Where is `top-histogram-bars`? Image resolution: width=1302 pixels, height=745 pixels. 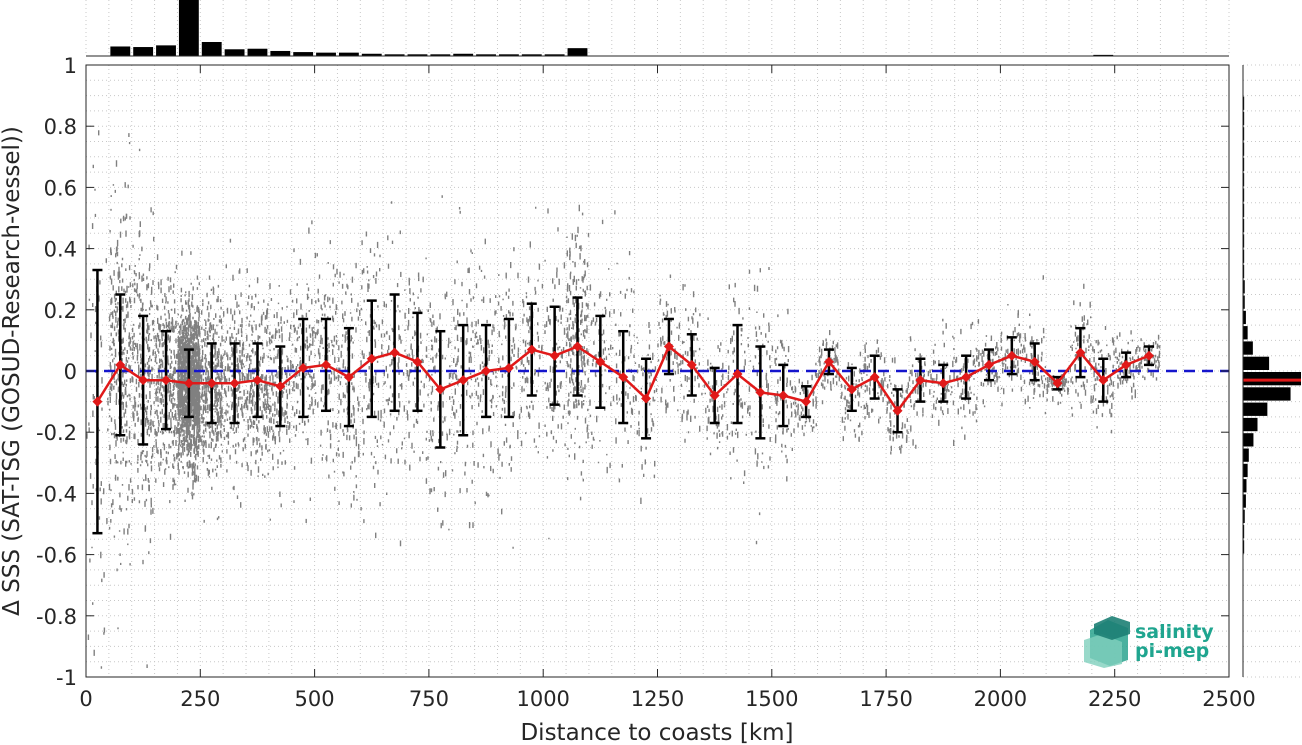 top-histogram-bars is located at coordinates (612, 28).